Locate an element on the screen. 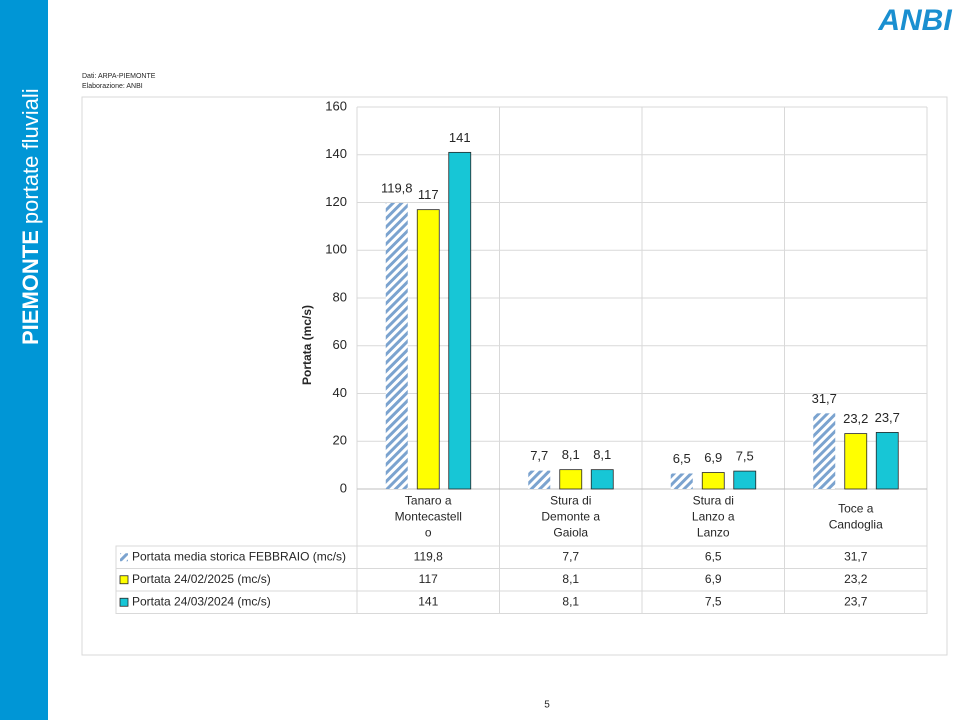 Image resolution: width=960 pixels, height=725 pixels. data-label: 7,5 is located at coordinates (745, 456).